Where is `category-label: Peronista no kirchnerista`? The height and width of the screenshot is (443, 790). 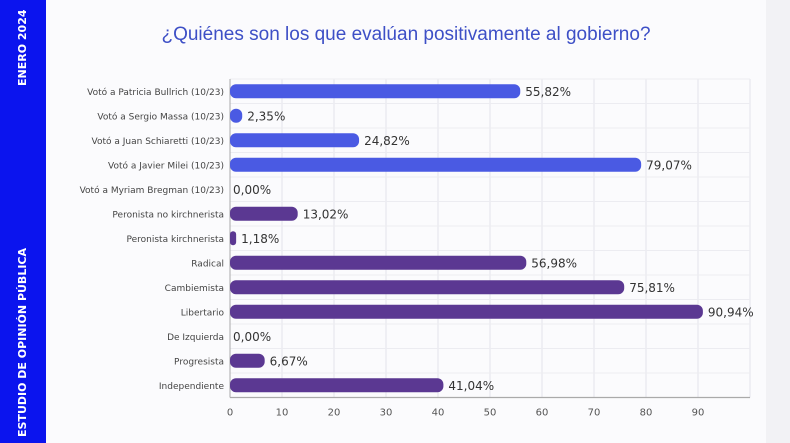 category-label: Peronista no kirchnerista is located at coordinates (168, 215).